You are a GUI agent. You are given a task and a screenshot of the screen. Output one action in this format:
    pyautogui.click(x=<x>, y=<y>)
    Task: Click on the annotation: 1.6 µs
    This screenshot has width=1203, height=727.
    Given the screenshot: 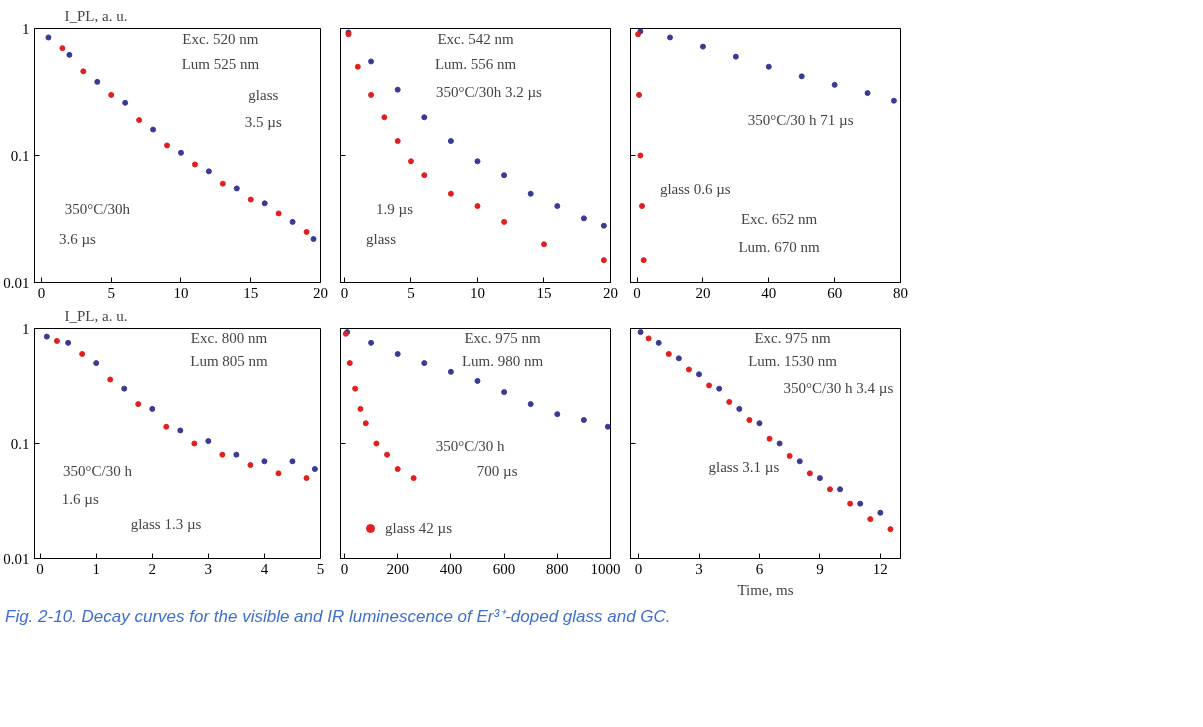 What is the action you would take?
    pyautogui.click(x=80, y=498)
    